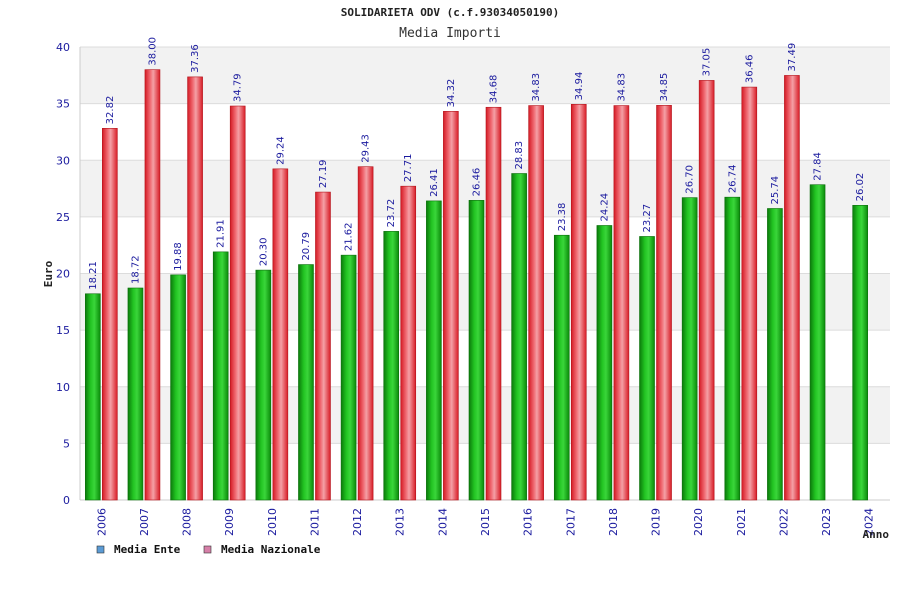 This screenshot has width=900, height=600. Describe the element at coordinates (63, 387) in the screenshot. I see `y-tick-label: 10` at that location.